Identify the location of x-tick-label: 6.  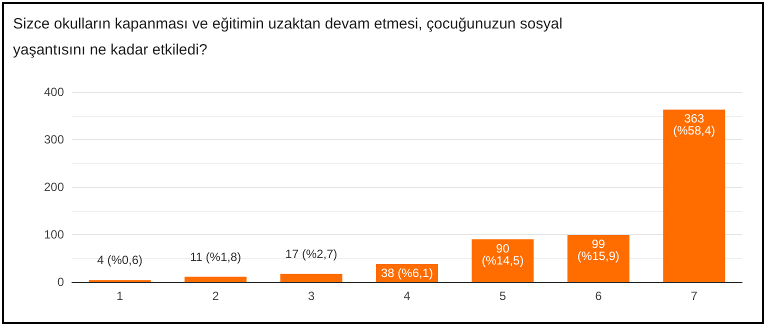
(598, 296).